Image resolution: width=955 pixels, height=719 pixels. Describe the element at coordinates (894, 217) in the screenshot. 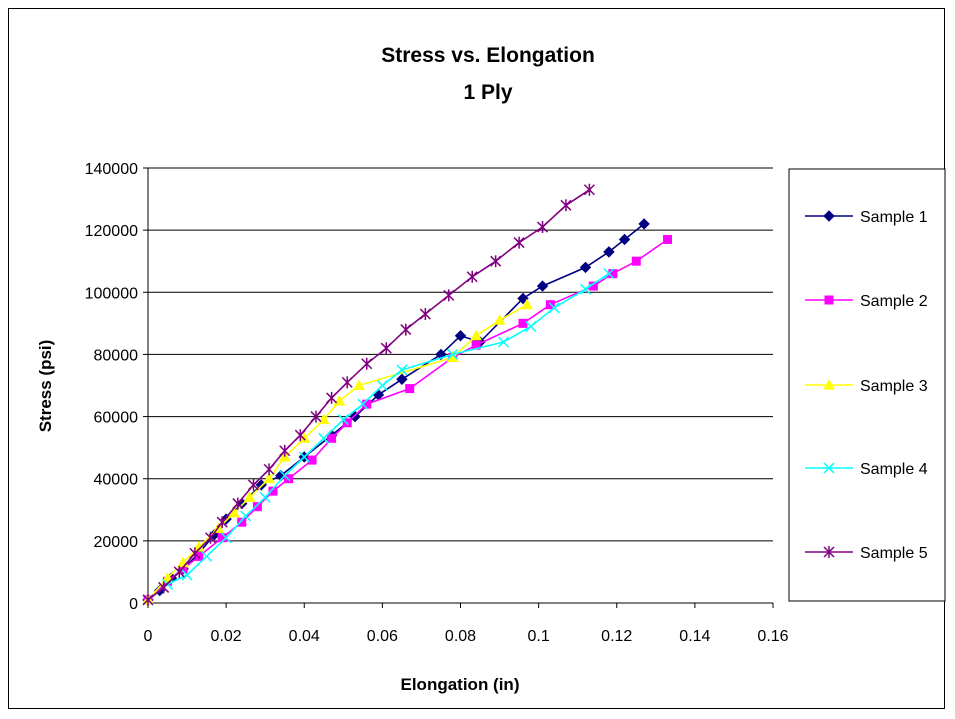

I see `legend-label: Sample 1` at that location.